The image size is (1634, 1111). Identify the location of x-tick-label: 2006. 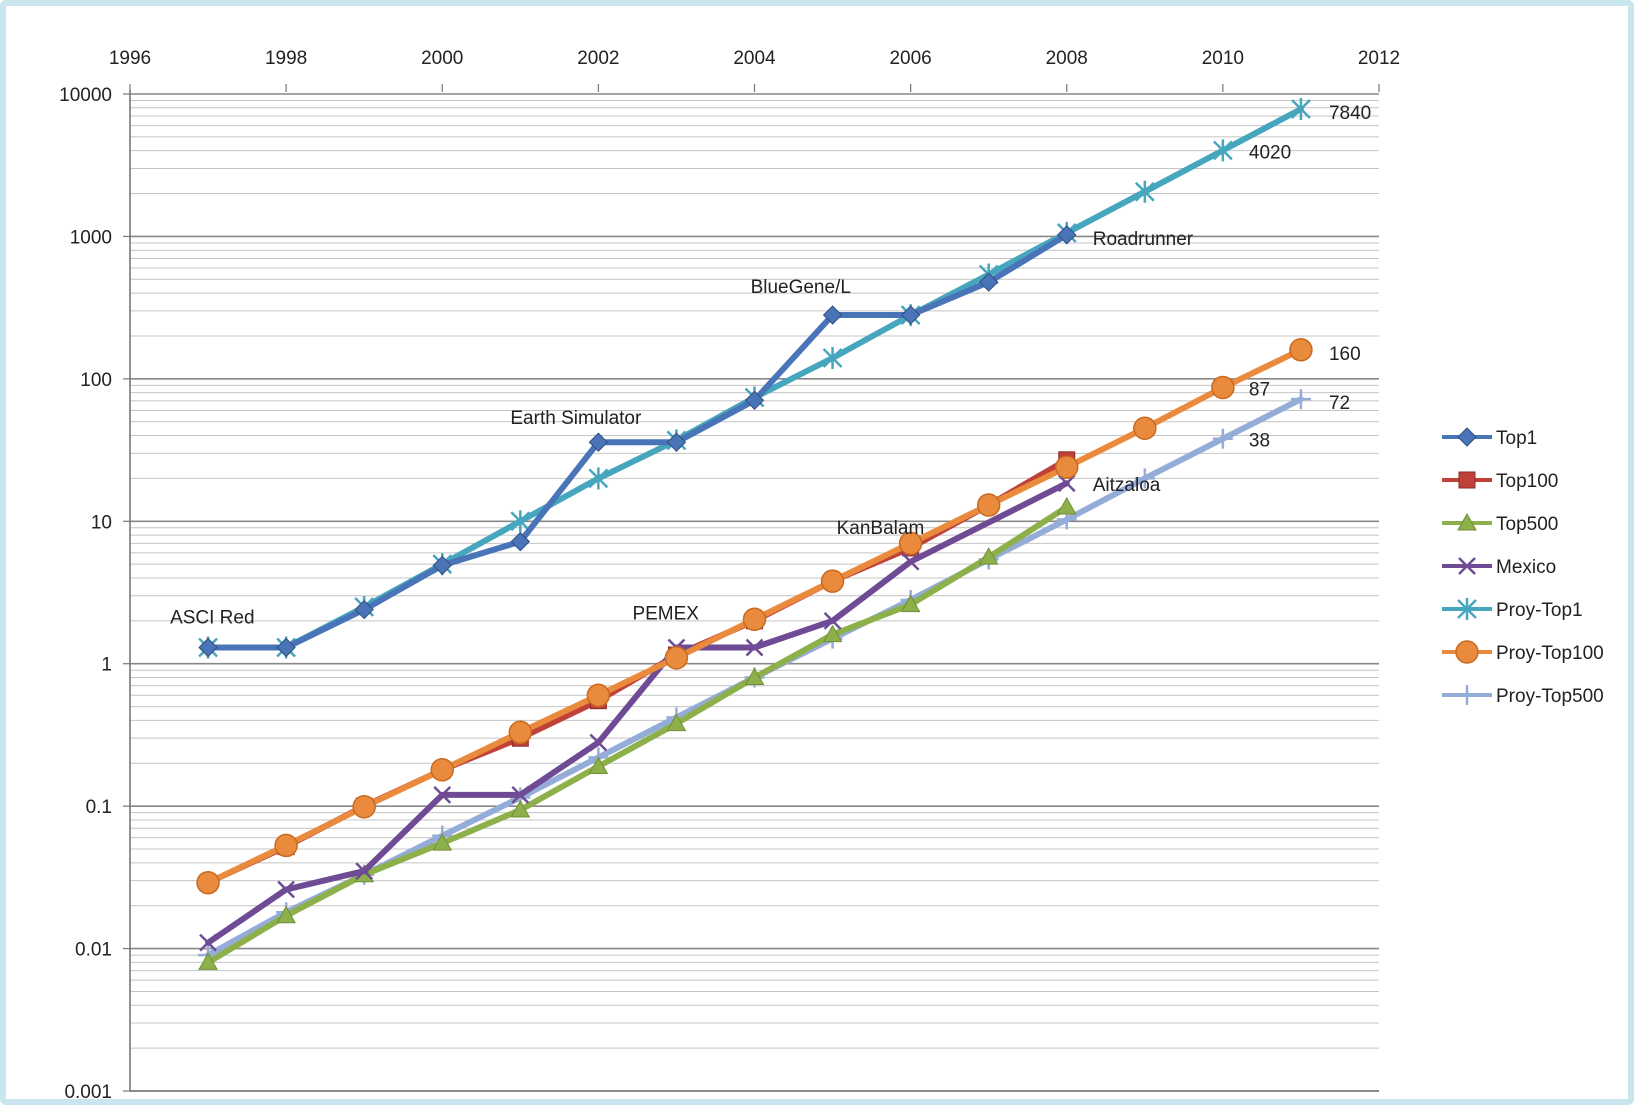
(910, 58).